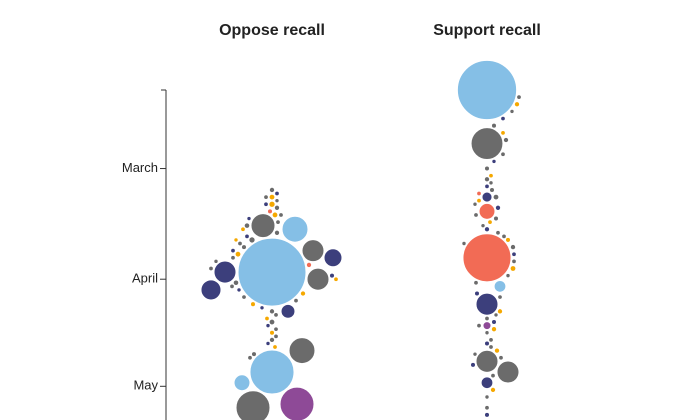 The width and height of the screenshot is (700, 420). I want to click on y-tick-label: March, so click(140, 167).